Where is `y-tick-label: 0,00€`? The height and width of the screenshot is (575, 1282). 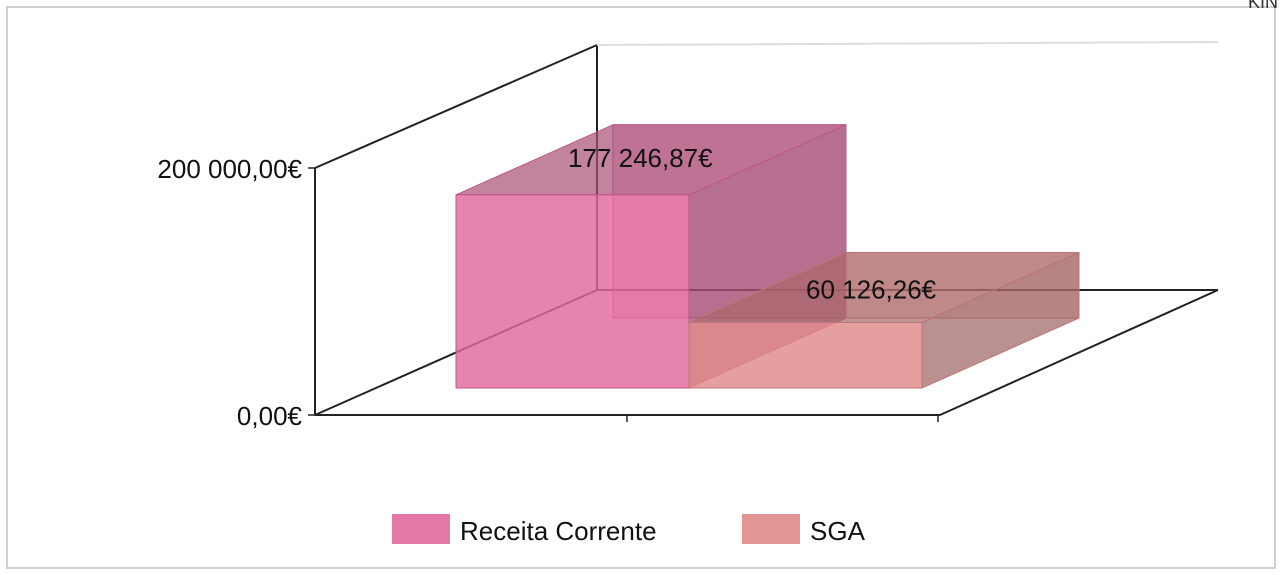
y-tick-label: 0,00€ is located at coordinates (270, 416).